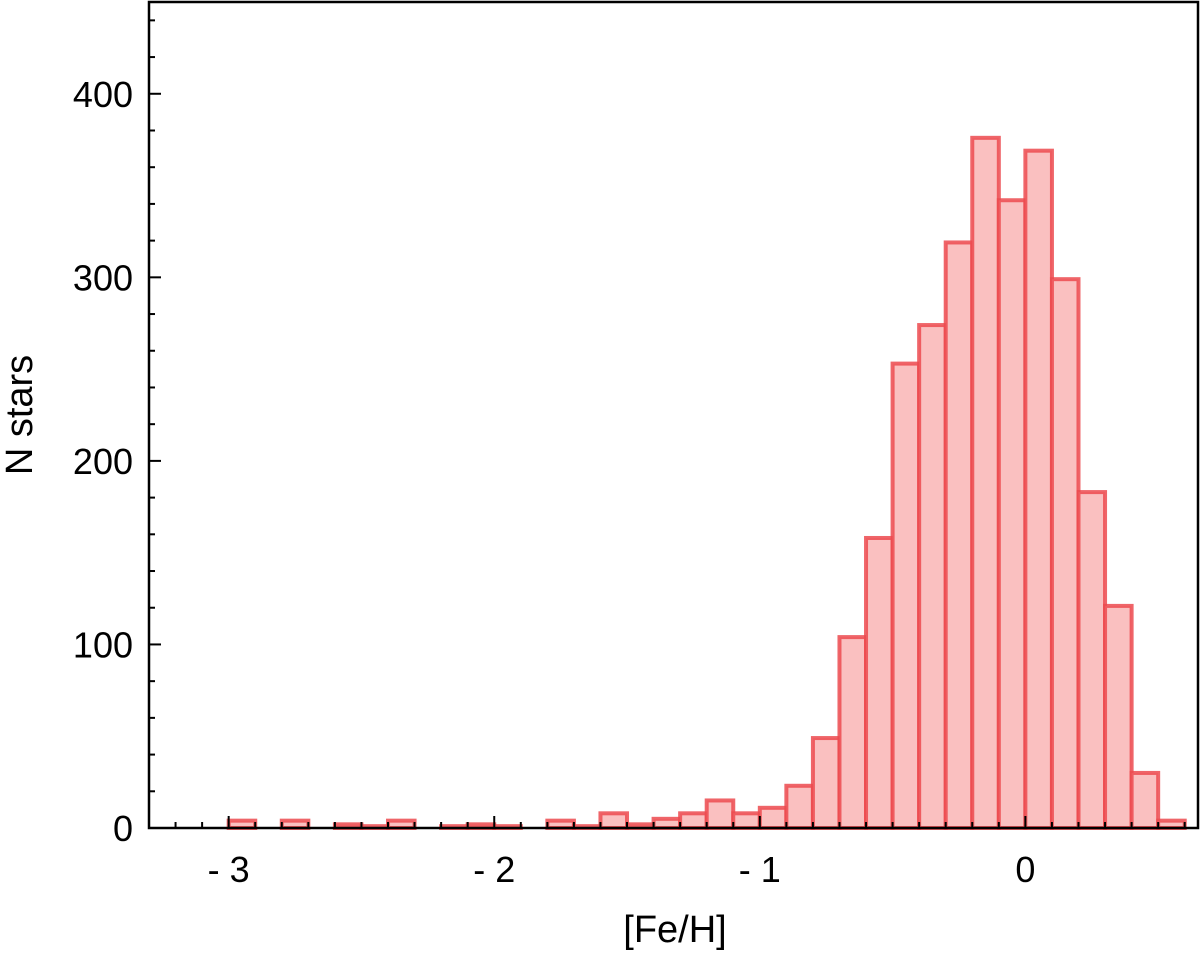 This screenshot has height=958, width=1200. I want to click on y-tick-label: 0, so click(123, 828).